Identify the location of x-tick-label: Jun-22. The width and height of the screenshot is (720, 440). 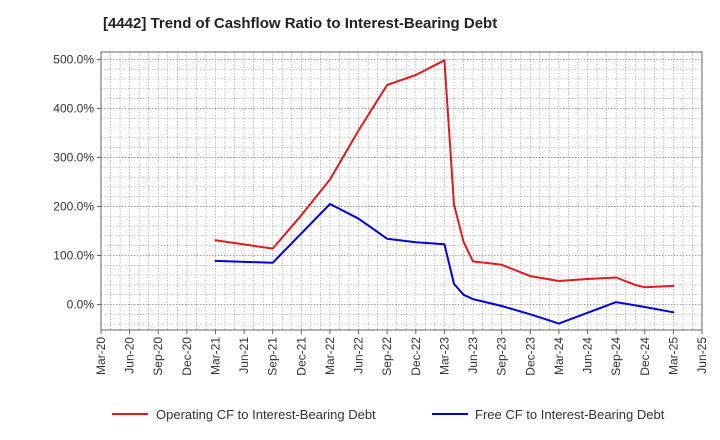
(359, 355).